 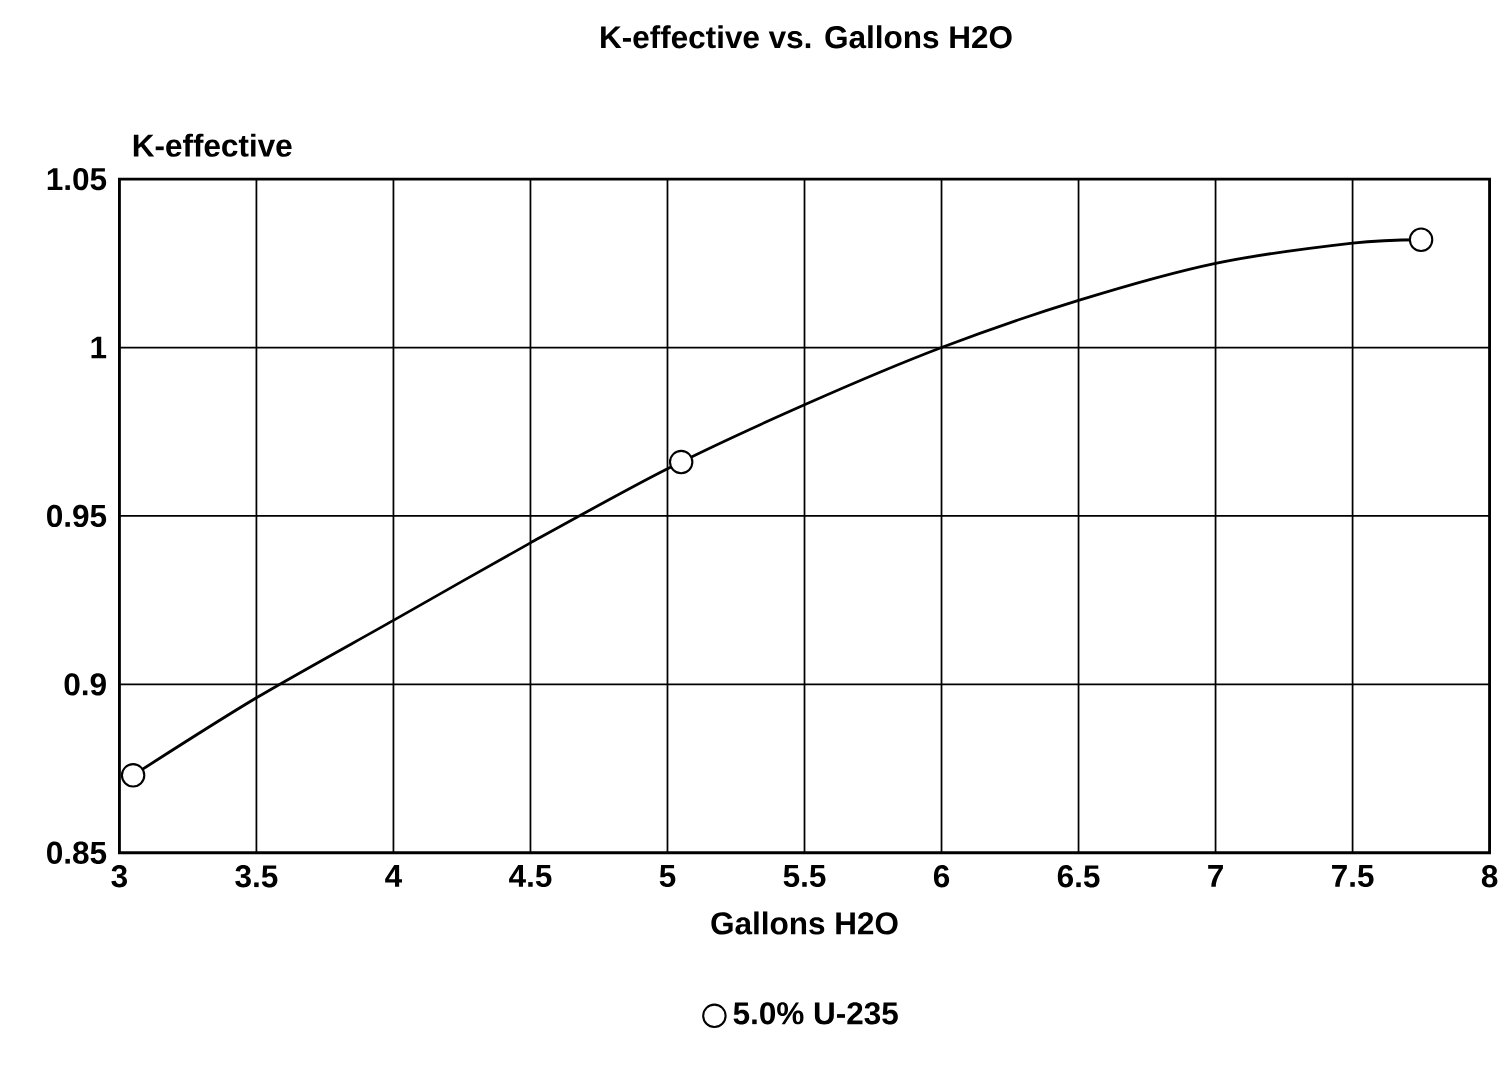 I want to click on y-tick-label: 0.95, so click(x=77, y=516).